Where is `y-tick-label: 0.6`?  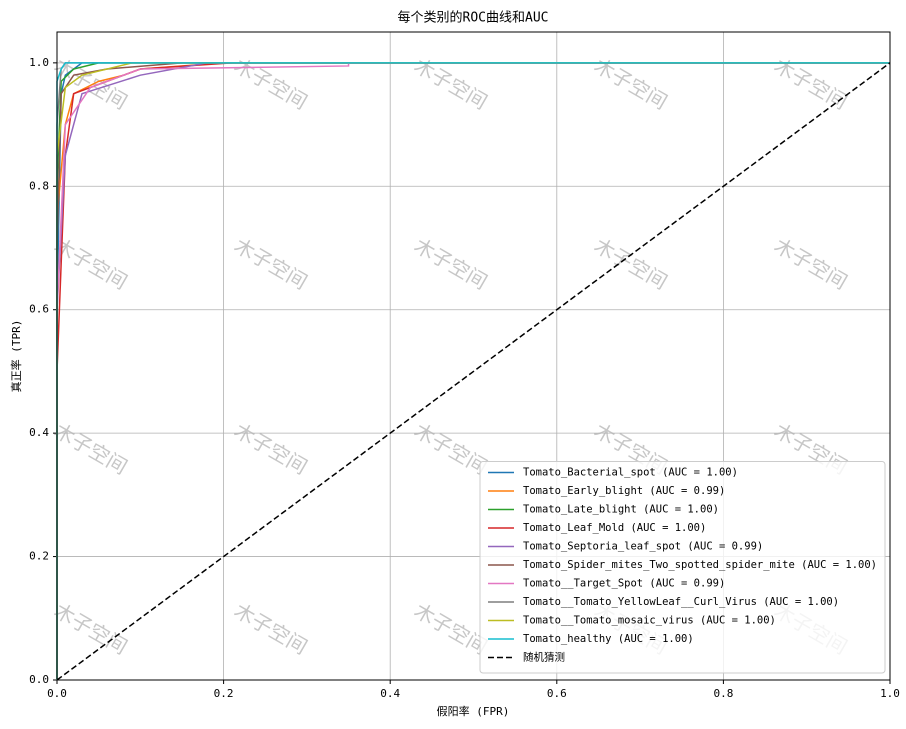
y-tick-label: 0.6 is located at coordinates (39, 309).